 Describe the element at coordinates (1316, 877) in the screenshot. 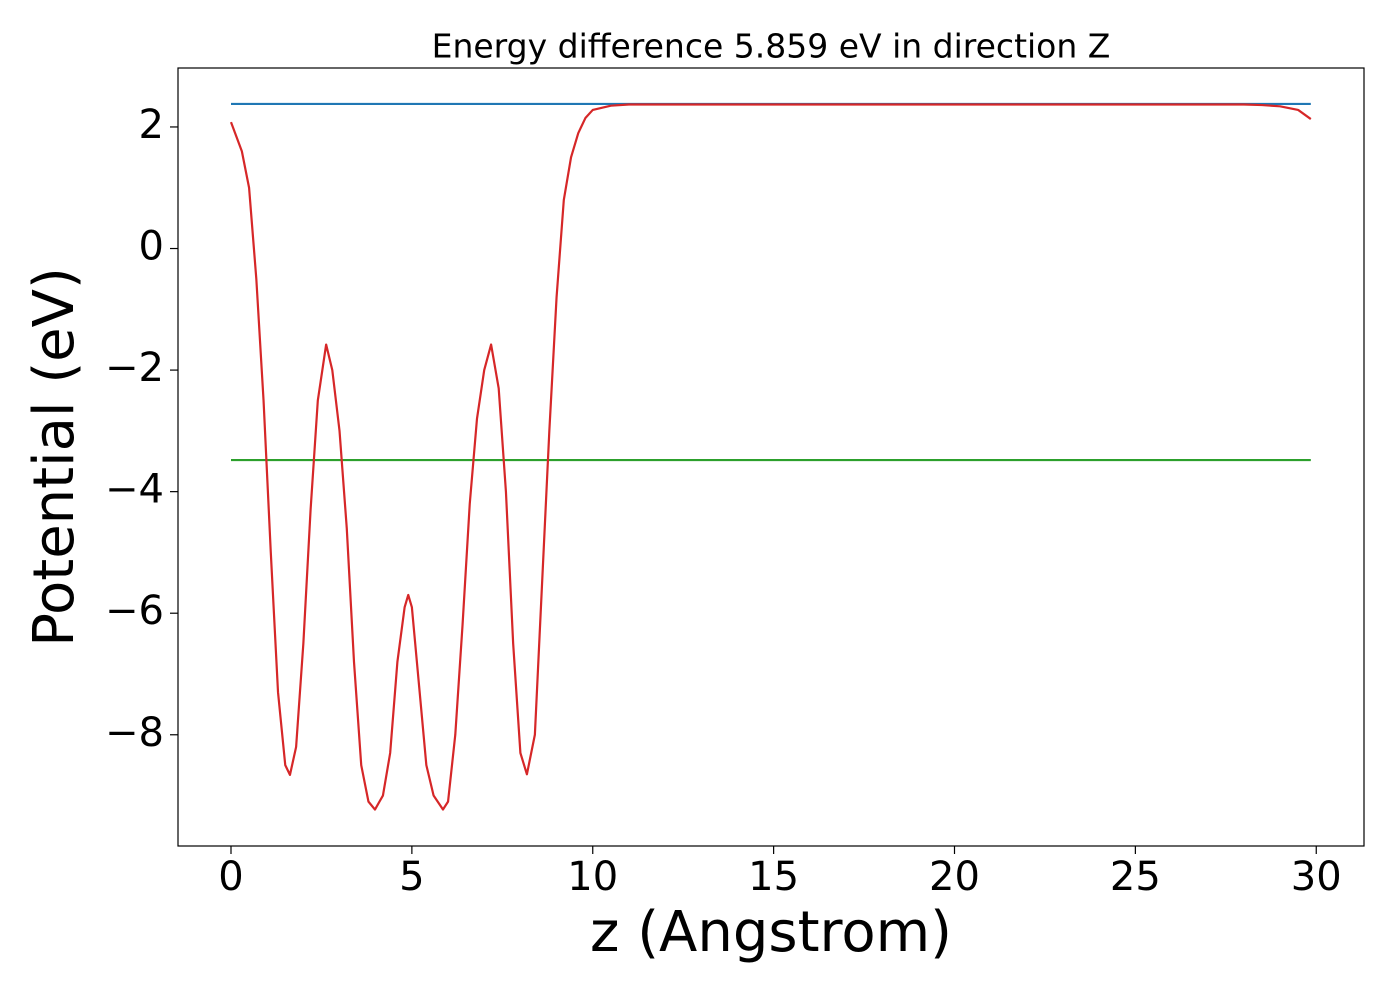

I see `x-tick-label: 30` at that location.